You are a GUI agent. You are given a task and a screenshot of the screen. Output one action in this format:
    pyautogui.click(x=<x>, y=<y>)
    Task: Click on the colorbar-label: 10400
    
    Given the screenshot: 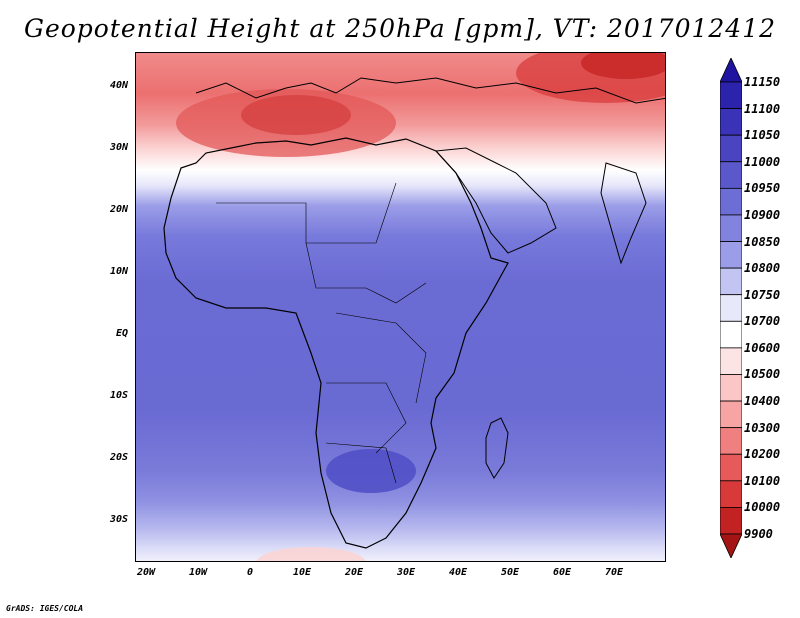 What is the action you would take?
    pyautogui.click(x=762, y=401)
    